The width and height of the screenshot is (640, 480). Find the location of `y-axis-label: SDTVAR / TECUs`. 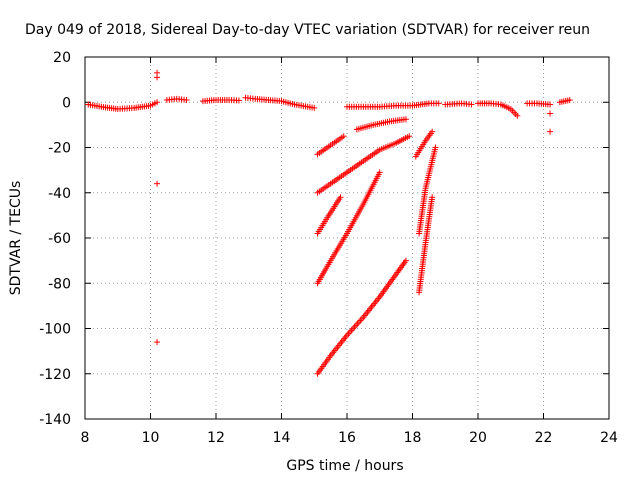

y-axis-label: SDTVAR / TECUs is located at coordinates (16, 238).